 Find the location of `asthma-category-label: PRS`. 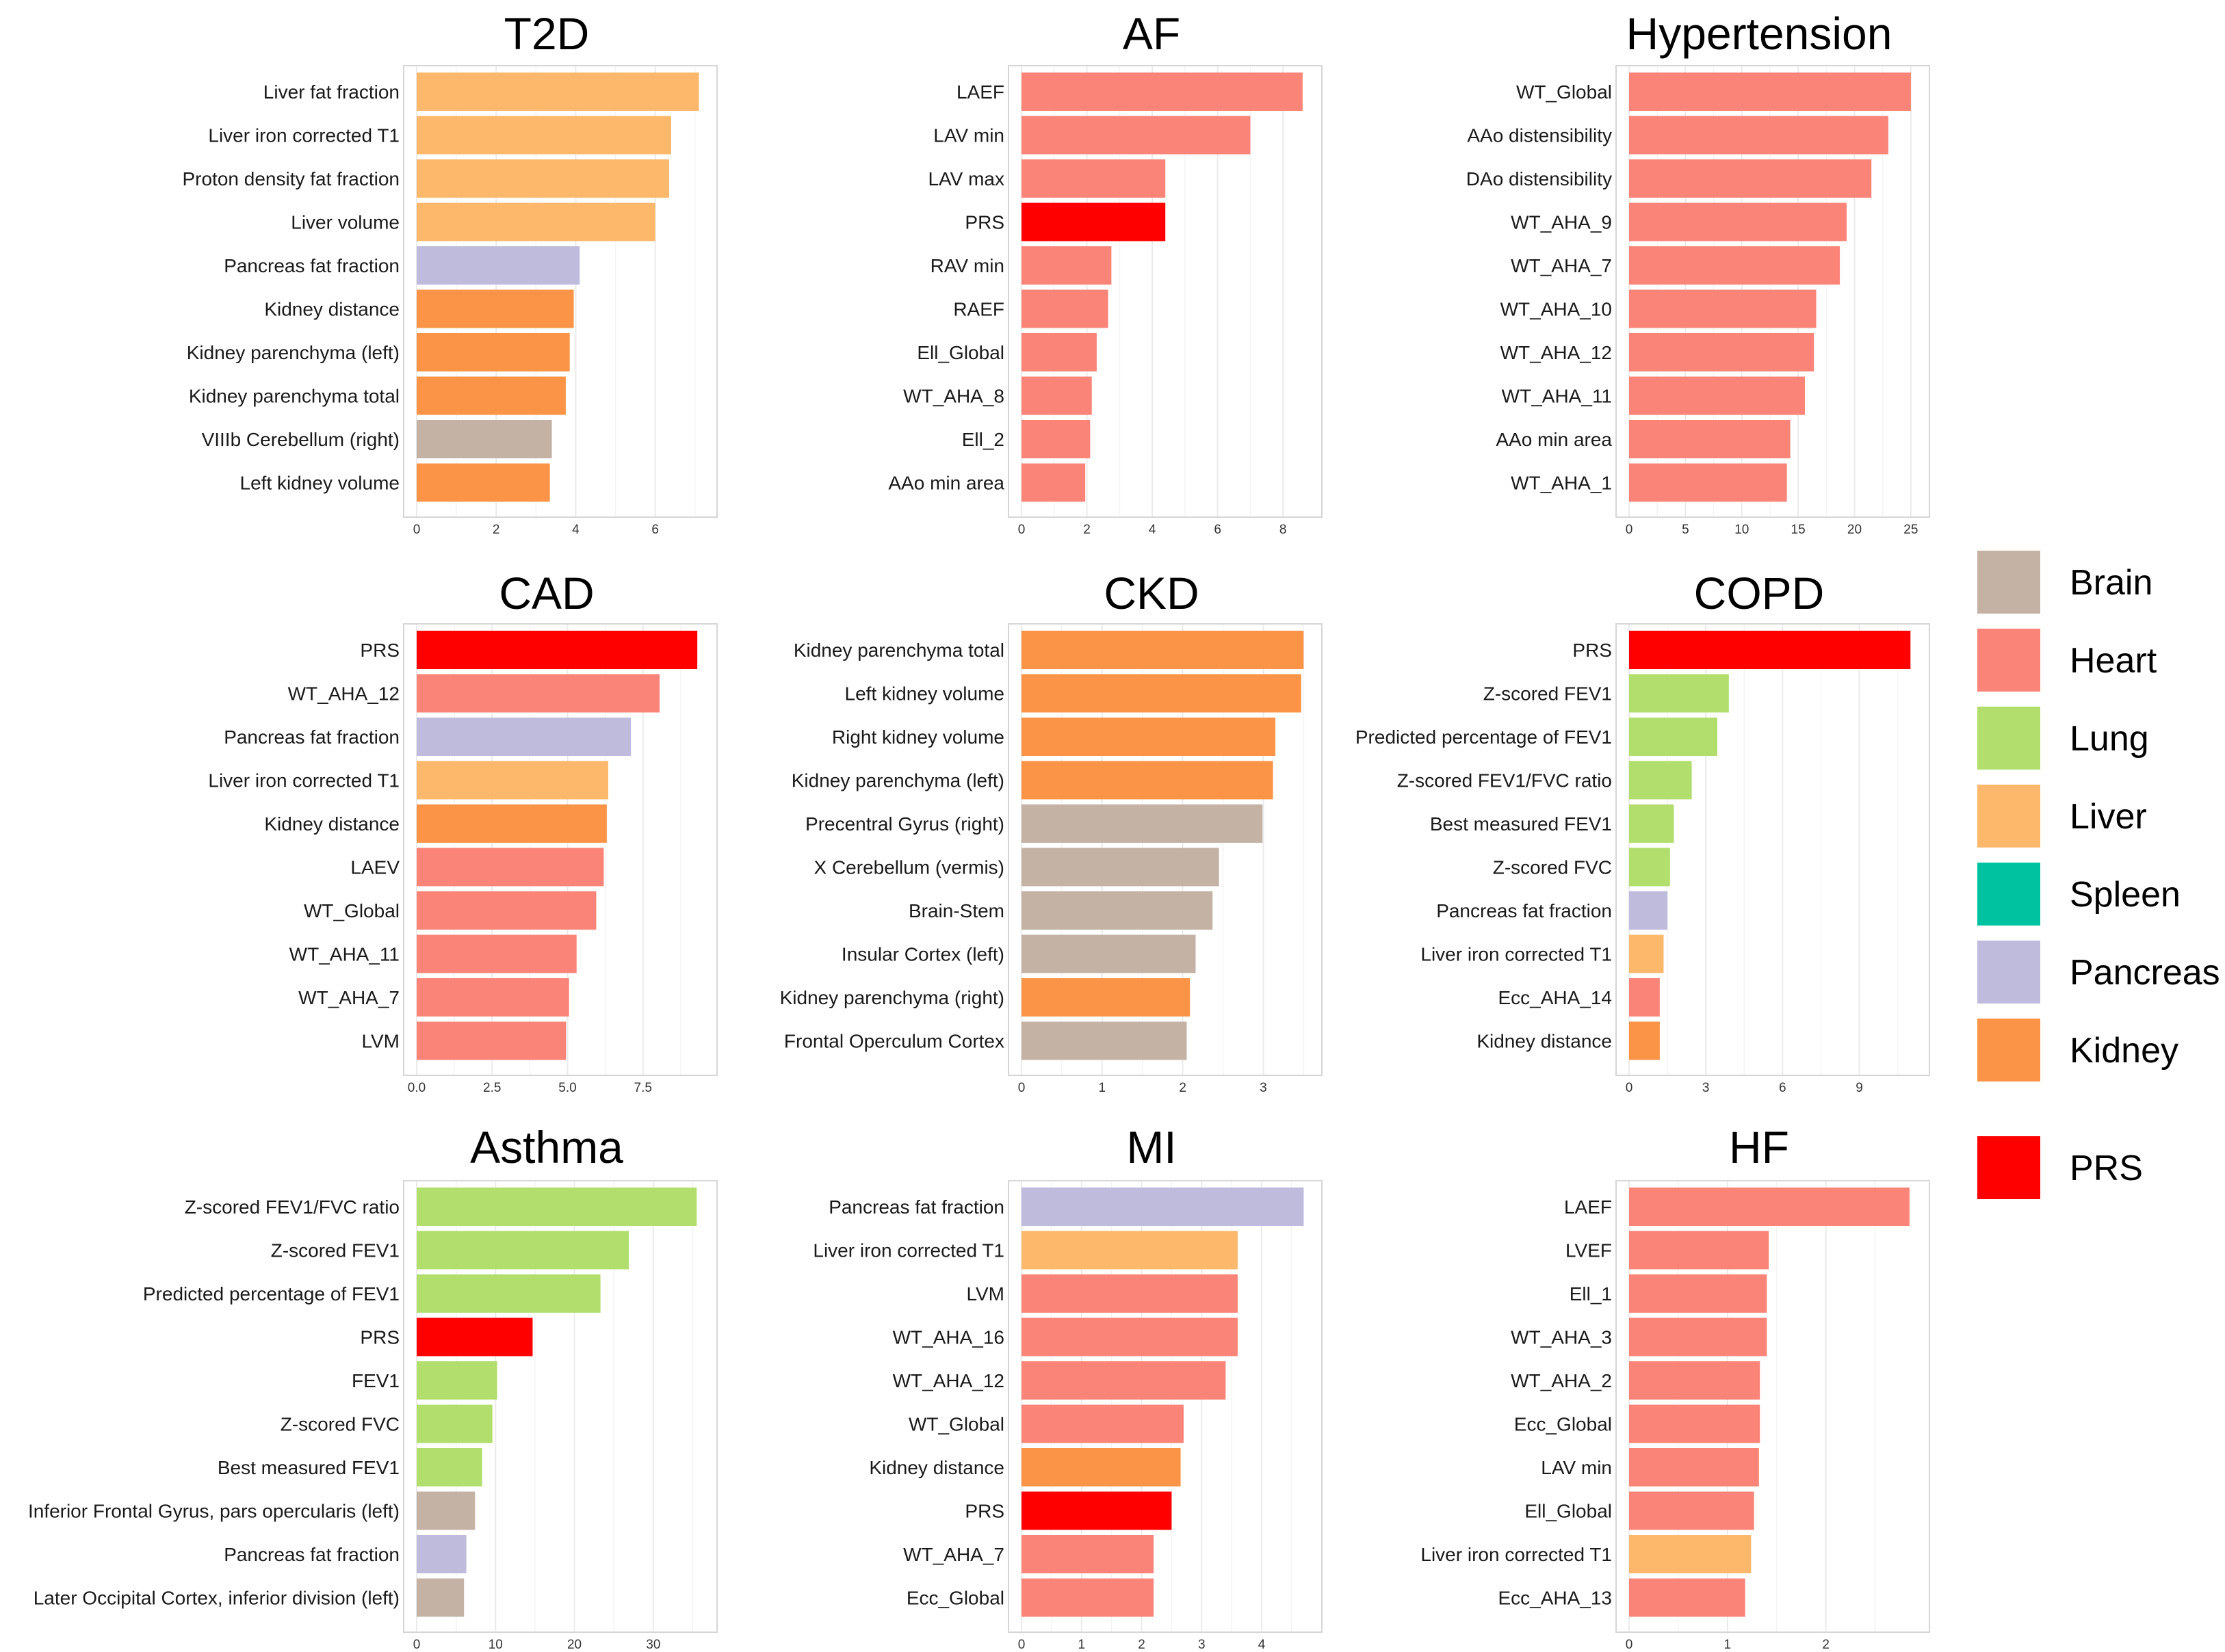

asthma-category-label: PRS is located at coordinates (380, 1337).